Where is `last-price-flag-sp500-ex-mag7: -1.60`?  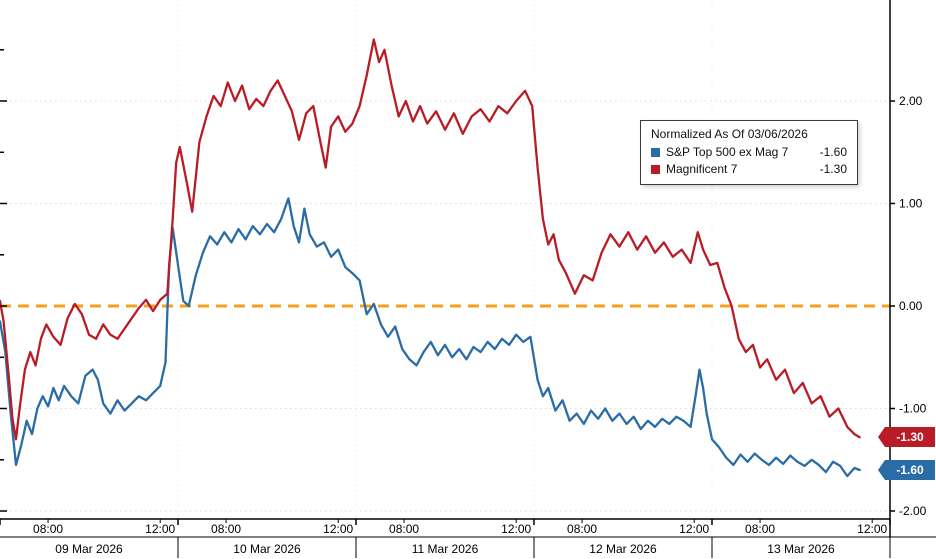
last-price-flag-sp500-ex-mag7: -1.60 is located at coordinates (906, 470).